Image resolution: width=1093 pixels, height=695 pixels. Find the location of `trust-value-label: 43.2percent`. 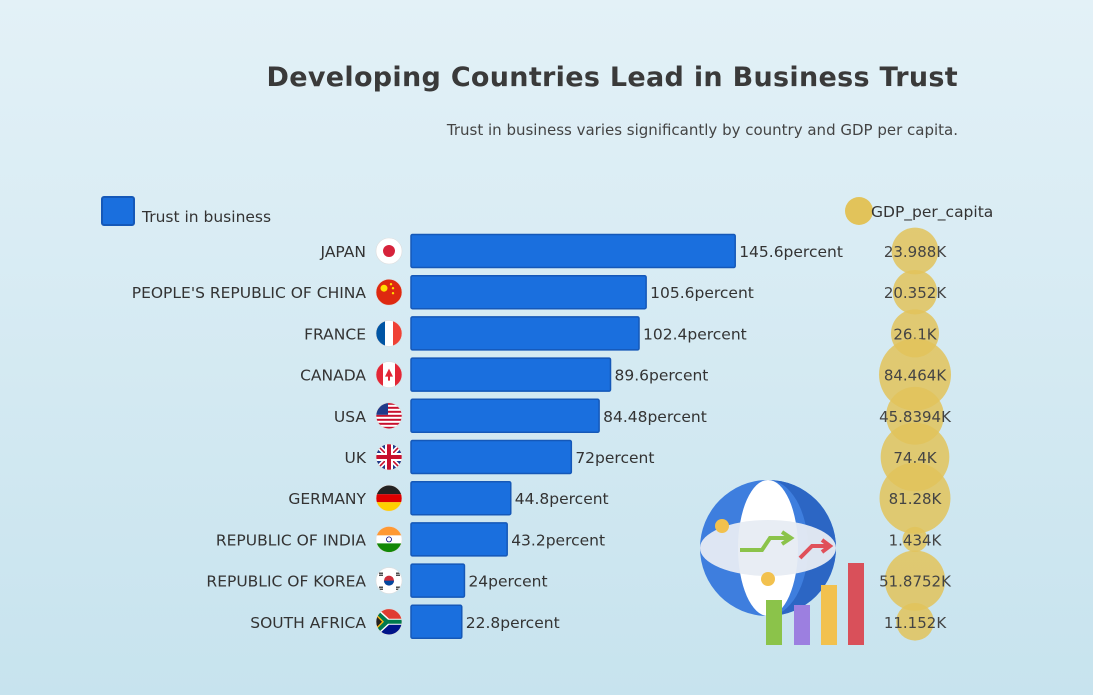

trust-value-label: 43.2percent is located at coordinates (558, 540).